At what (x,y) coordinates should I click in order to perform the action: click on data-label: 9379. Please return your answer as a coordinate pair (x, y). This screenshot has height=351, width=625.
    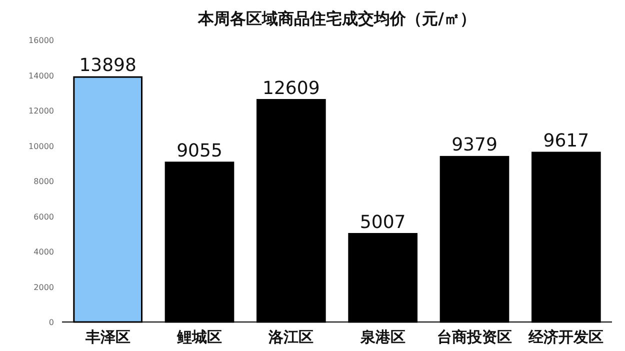
    Looking at the image, I should click on (475, 145).